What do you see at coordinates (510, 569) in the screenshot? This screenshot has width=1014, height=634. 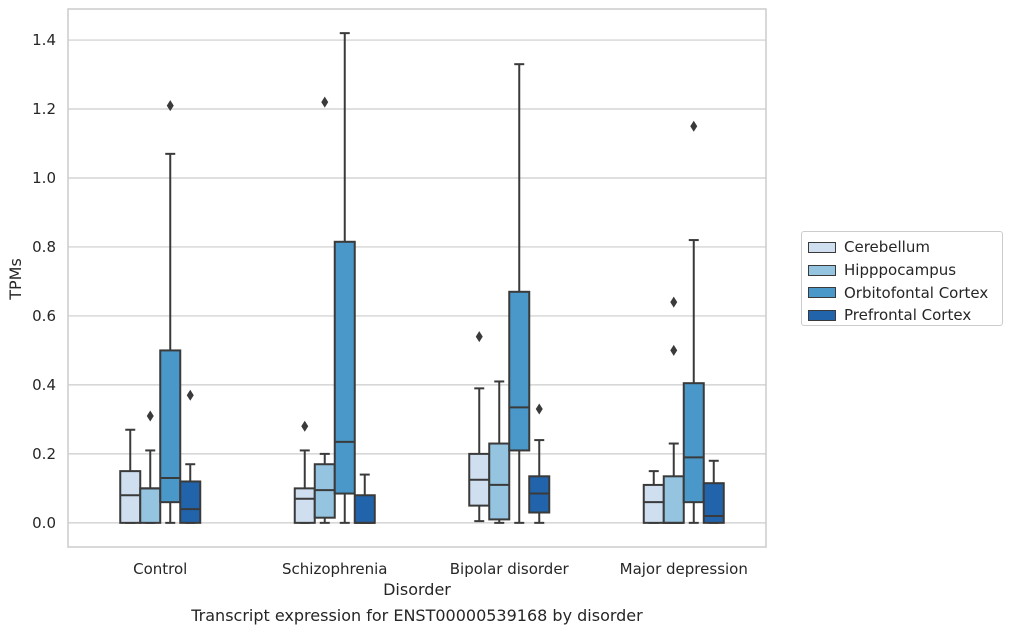 I see `x-tick-label: Bipolar disorder` at bounding box center [510, 569].